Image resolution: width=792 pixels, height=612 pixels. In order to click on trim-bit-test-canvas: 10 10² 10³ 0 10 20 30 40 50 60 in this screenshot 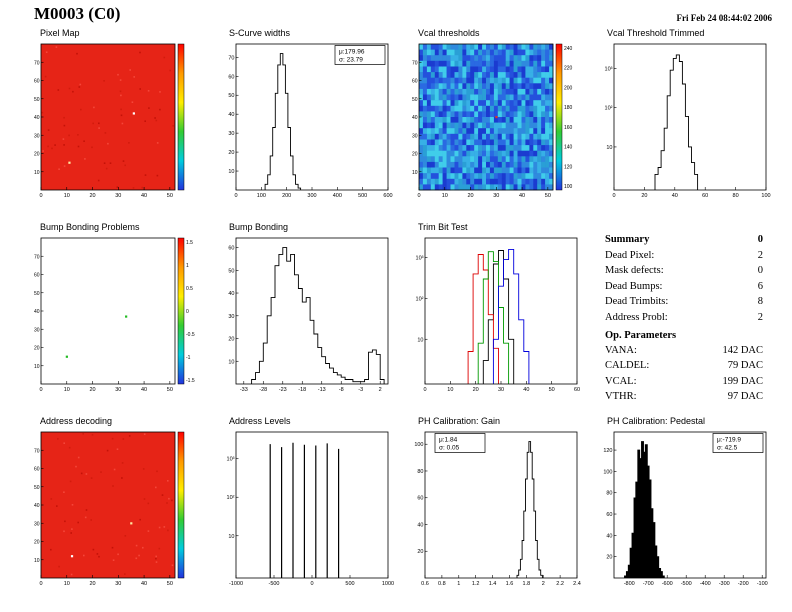, I will do `click(498, 315)`.